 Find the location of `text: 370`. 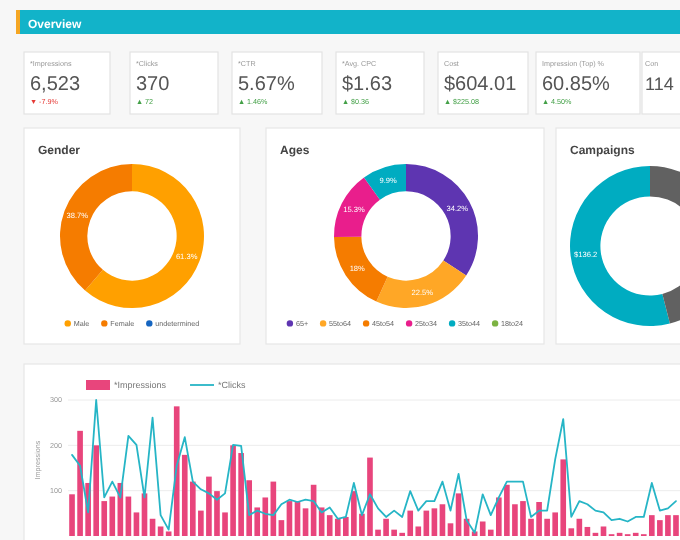

text: 370 is located at coordinates (153, 85).